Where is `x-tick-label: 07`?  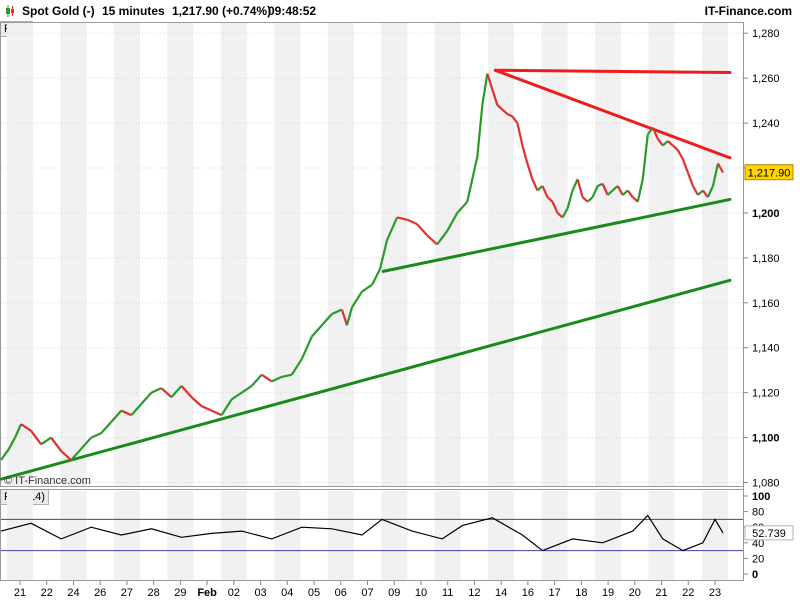 x-tick-label: 07 is located at coordinates (367, 593).